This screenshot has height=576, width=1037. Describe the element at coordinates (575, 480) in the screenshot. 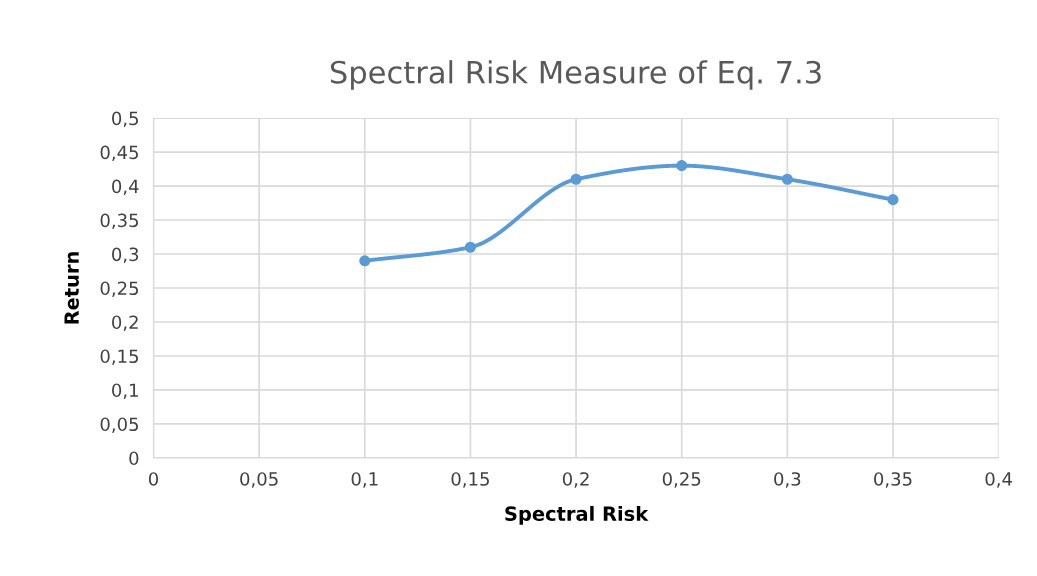

I see `x-tick-label: 0,2` at that location.